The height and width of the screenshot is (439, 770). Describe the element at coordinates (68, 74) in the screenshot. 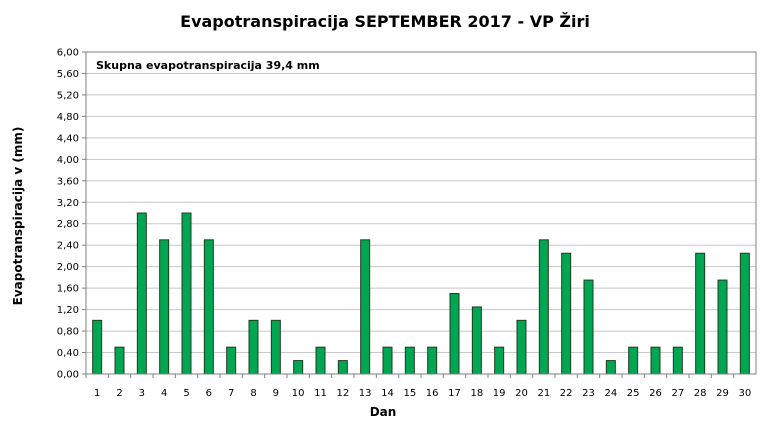

I see `y-tick-label: 5,60` at that location.